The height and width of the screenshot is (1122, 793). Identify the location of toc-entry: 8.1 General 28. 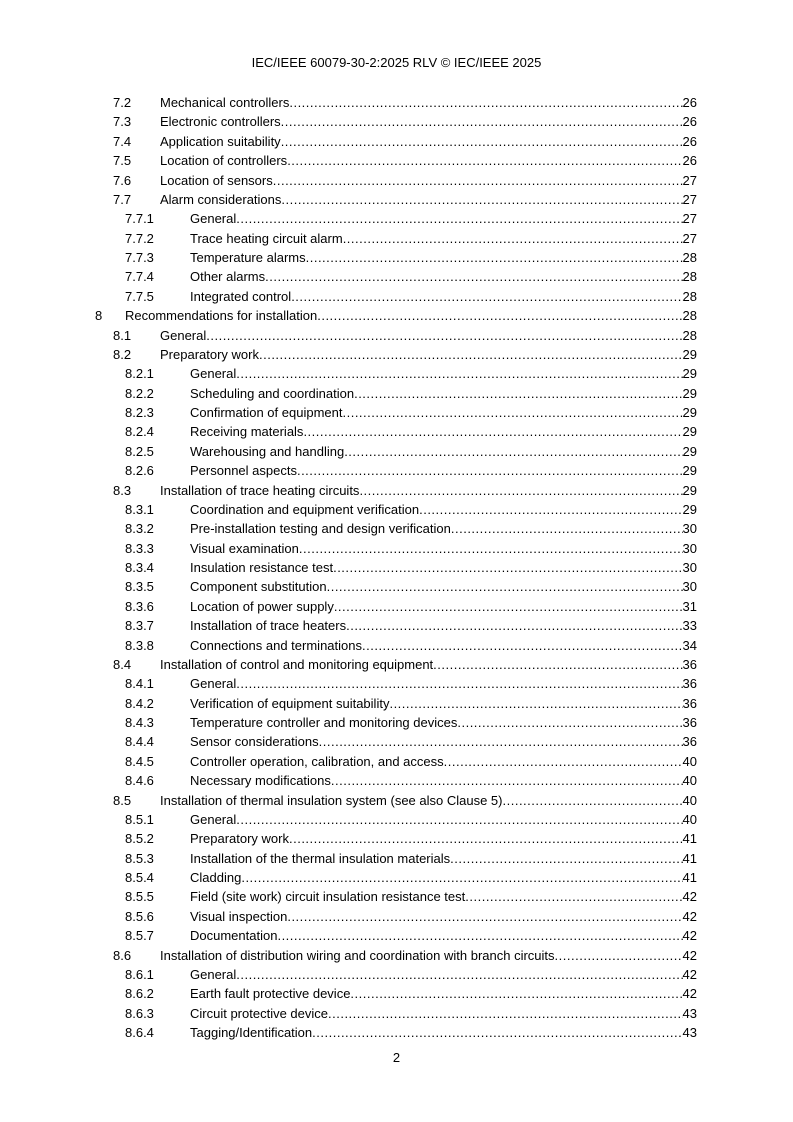
(396, 335).